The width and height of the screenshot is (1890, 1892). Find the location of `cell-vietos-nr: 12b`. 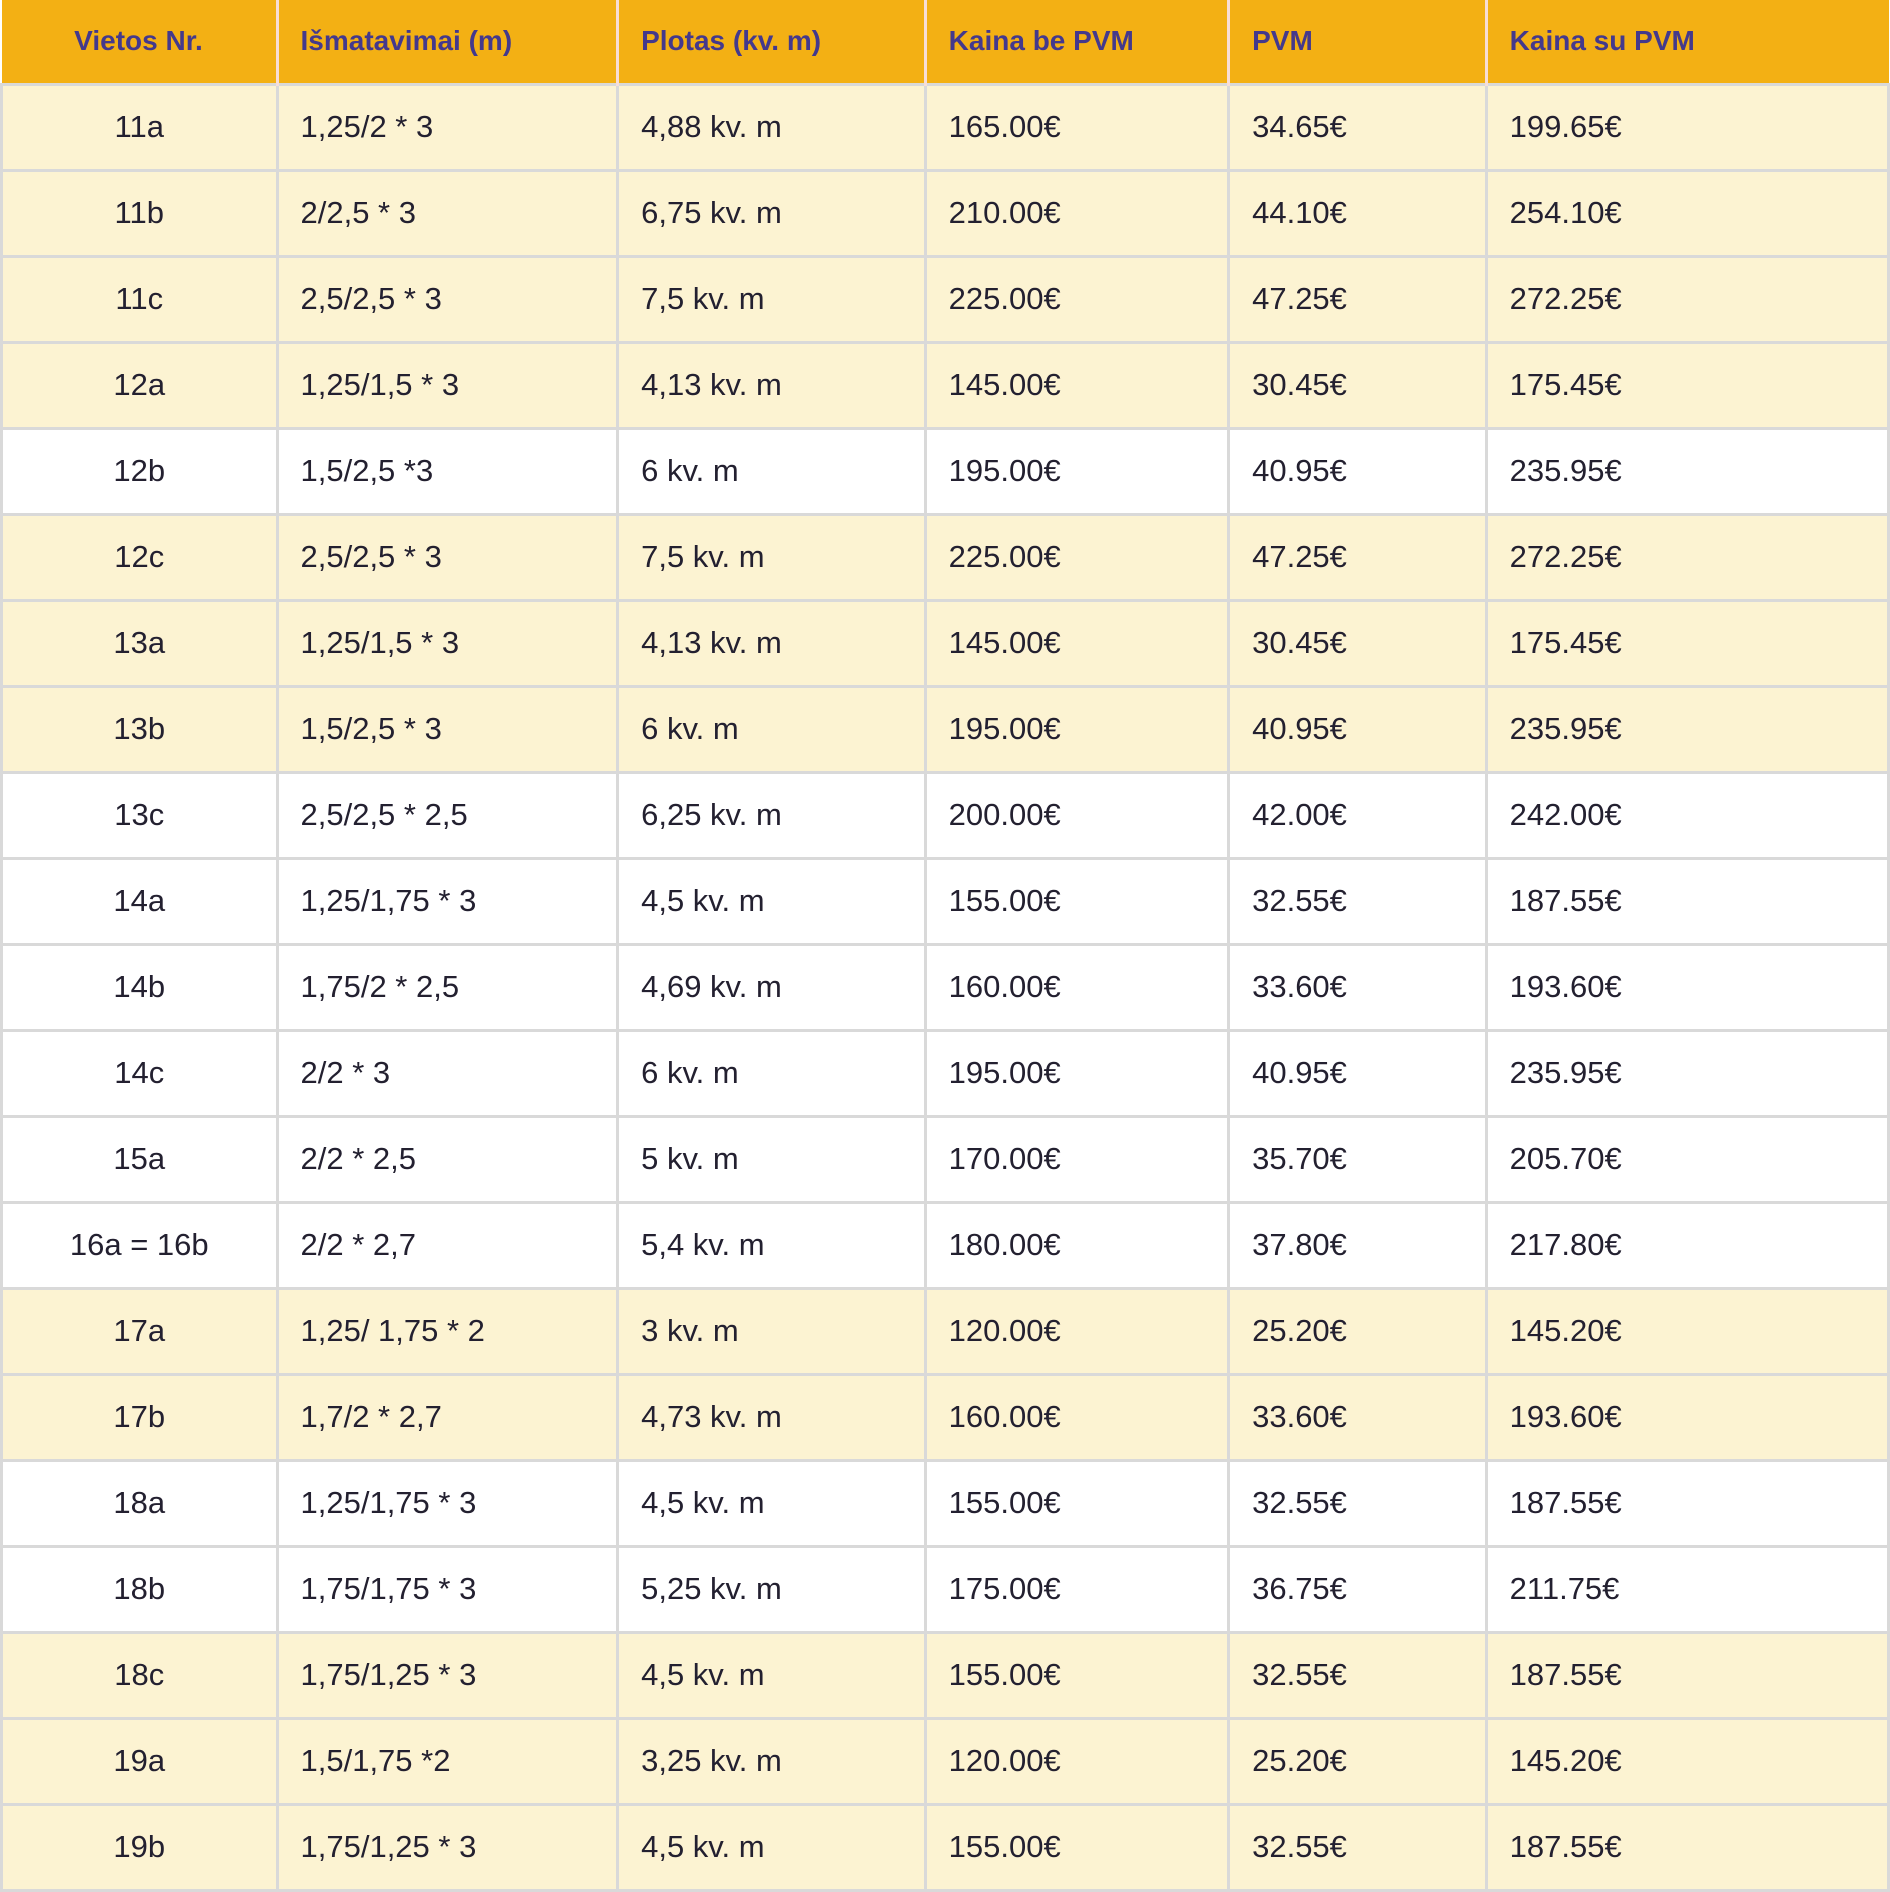

cell-vietos-nr: 12b is located at coordinates (139, 471).